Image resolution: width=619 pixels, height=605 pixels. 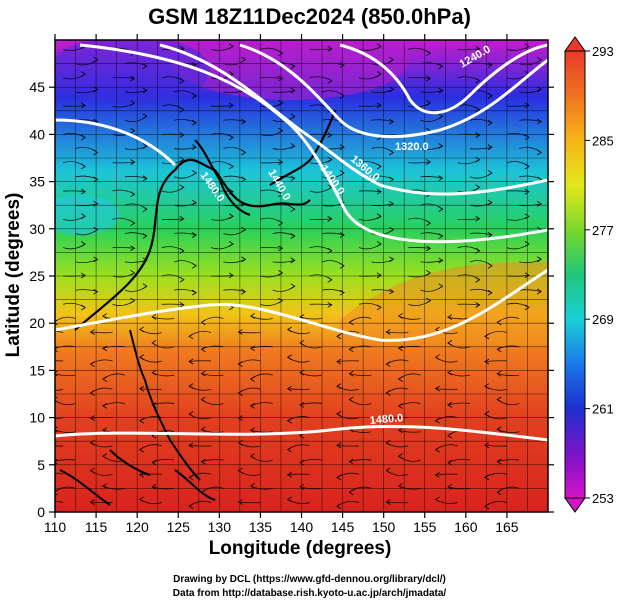 I want to click on y-tick-label: 30, so click(x=37, y=229).